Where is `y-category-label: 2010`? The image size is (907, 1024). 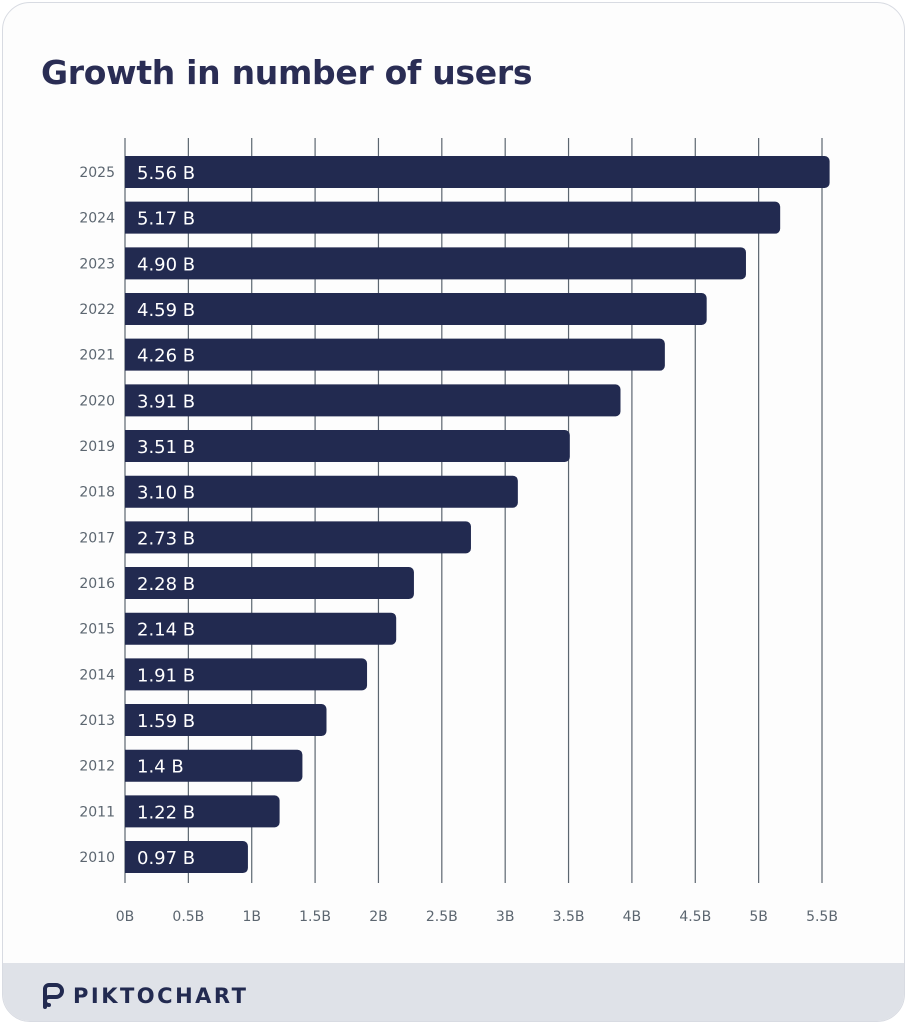 y-category-label: 2010 is located at coordinates (97, 858).